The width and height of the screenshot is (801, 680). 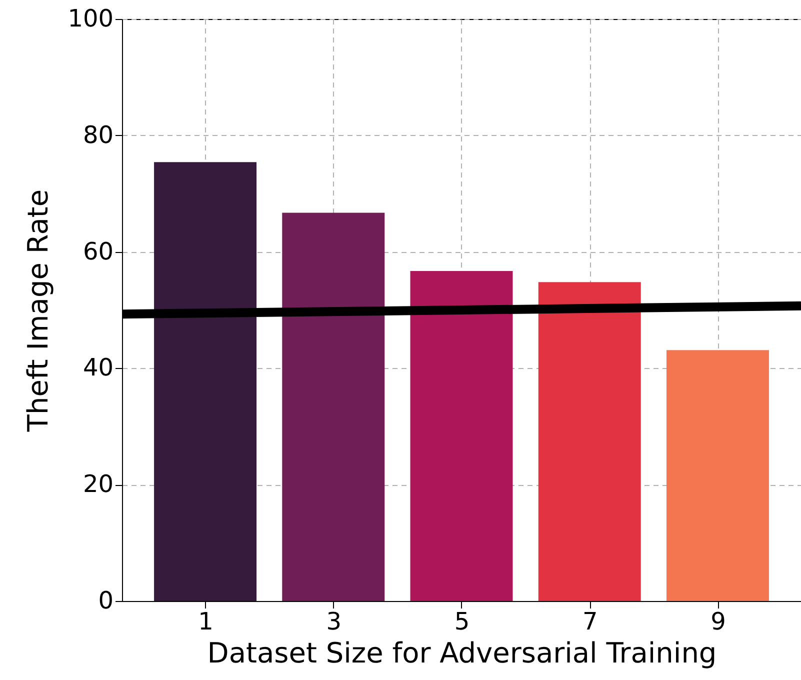 What do you see at coordinates (98, 368) in the screenshot?
I see `y-tick-label: 40` at bounding box center [98, 368].